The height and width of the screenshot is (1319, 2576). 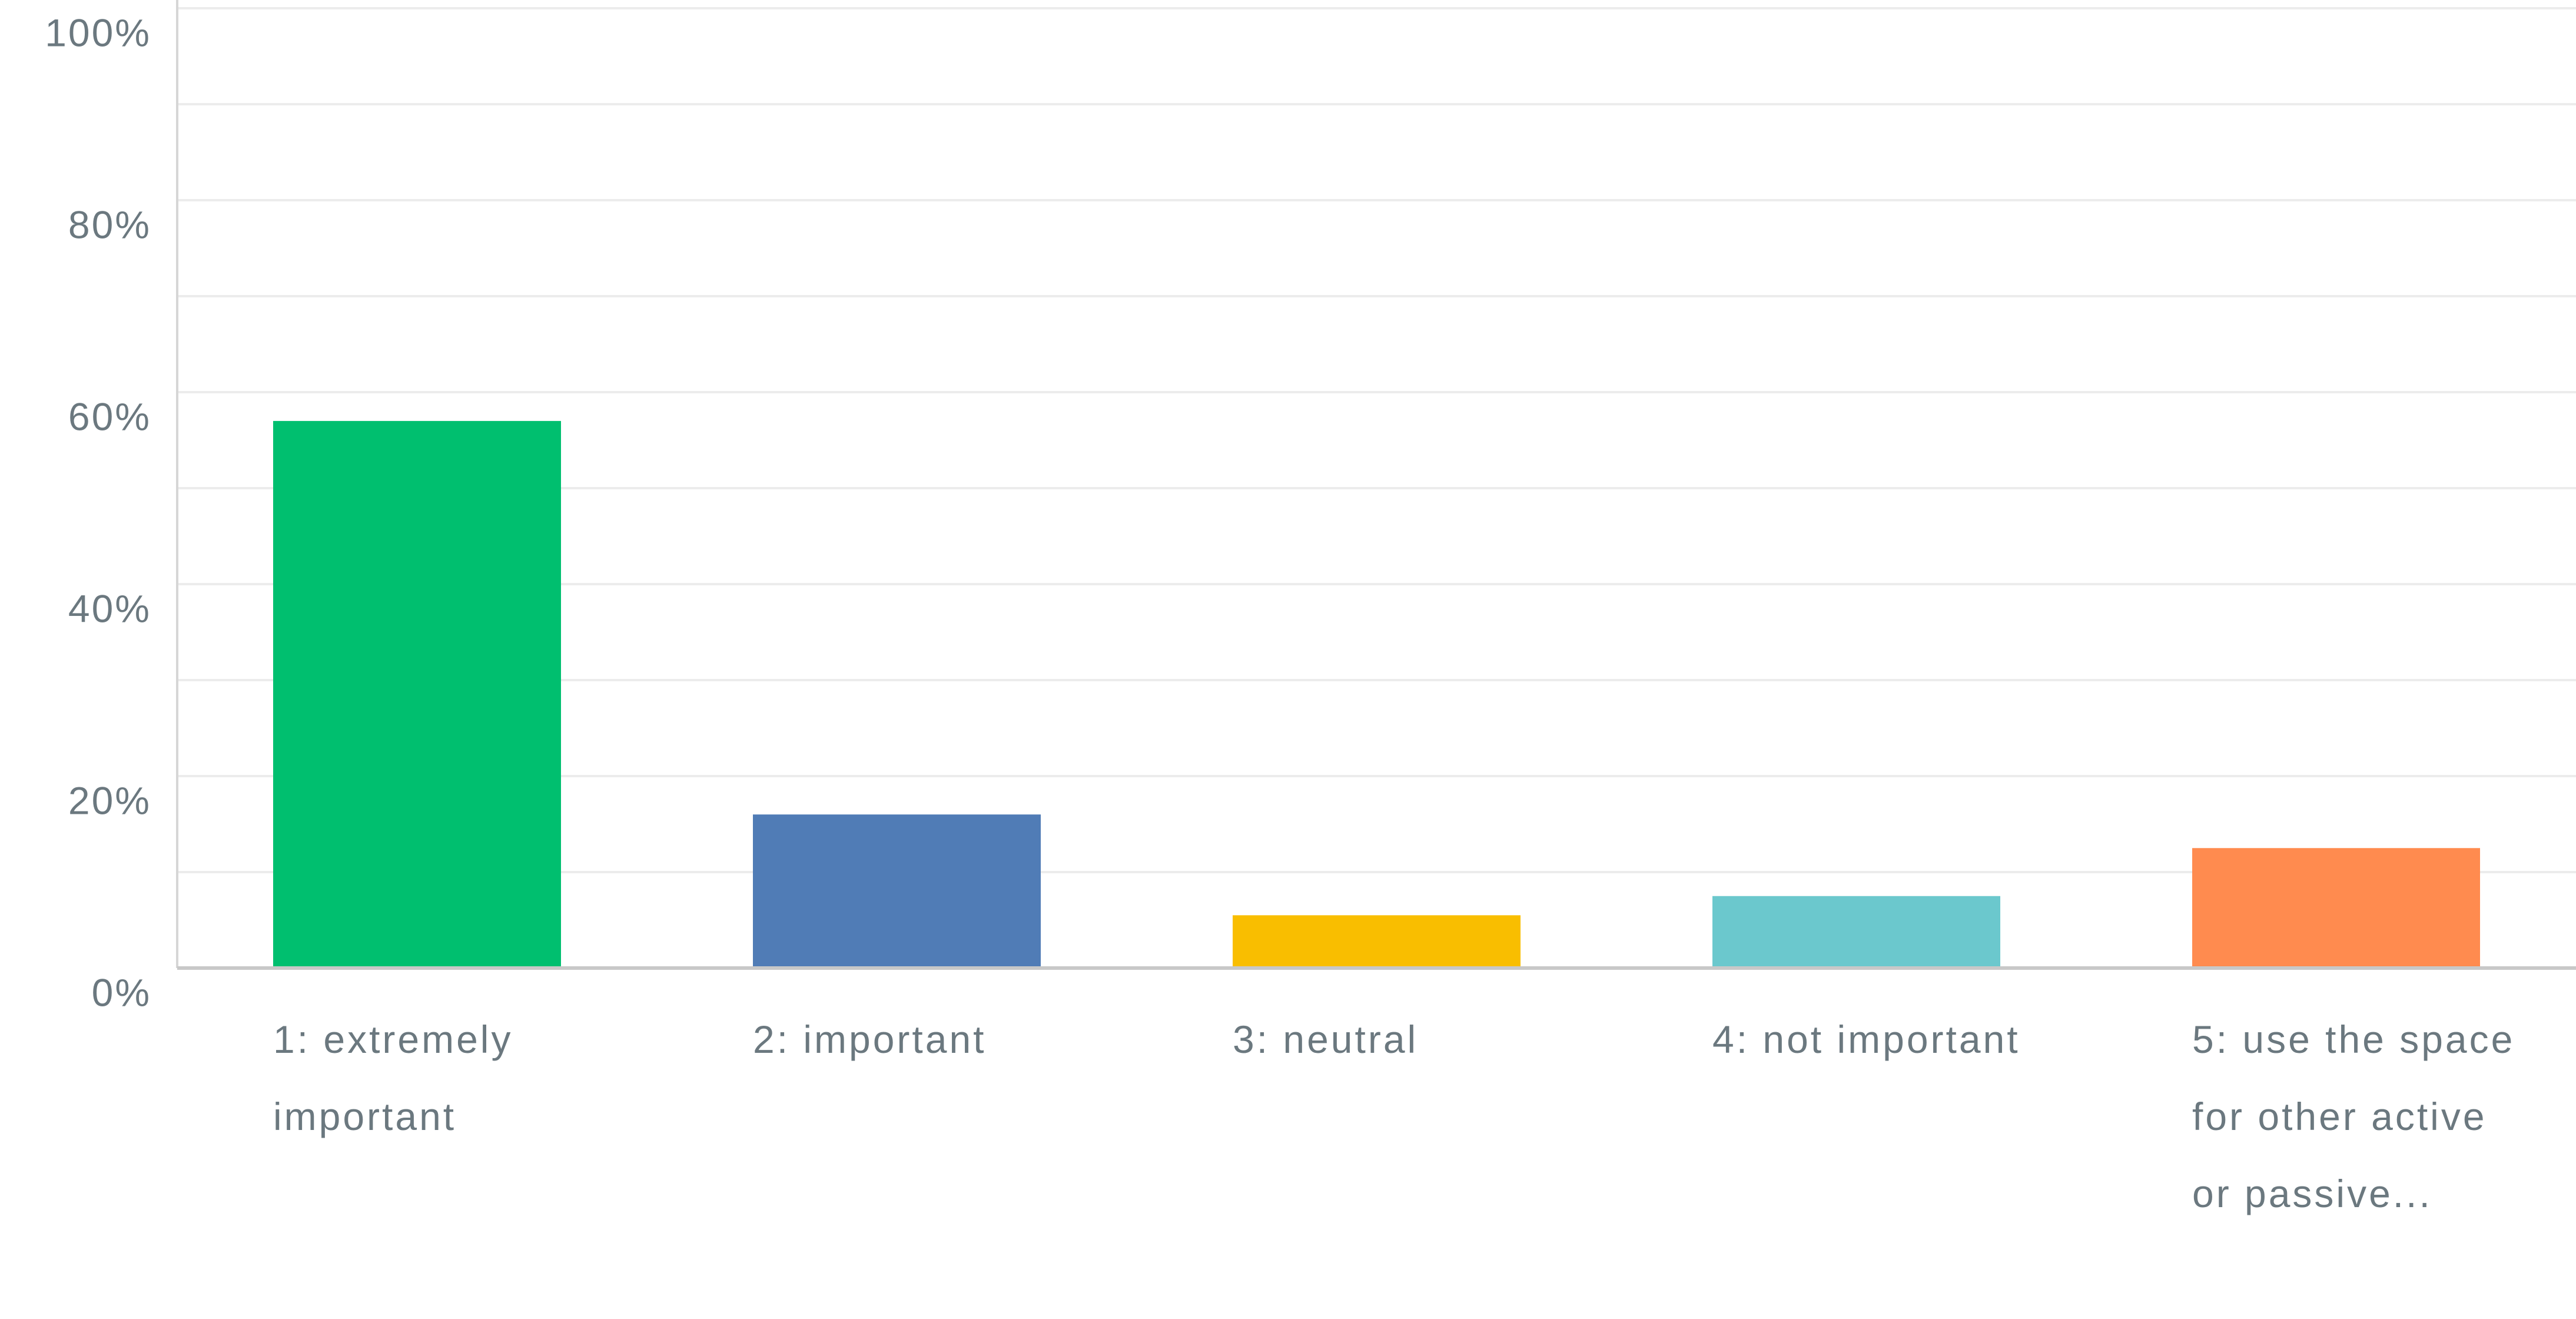 What do you see at coordinates (109, 800) in the screenshot?
I see `y-tick-label: 20%` at bounding box center [109, 800].